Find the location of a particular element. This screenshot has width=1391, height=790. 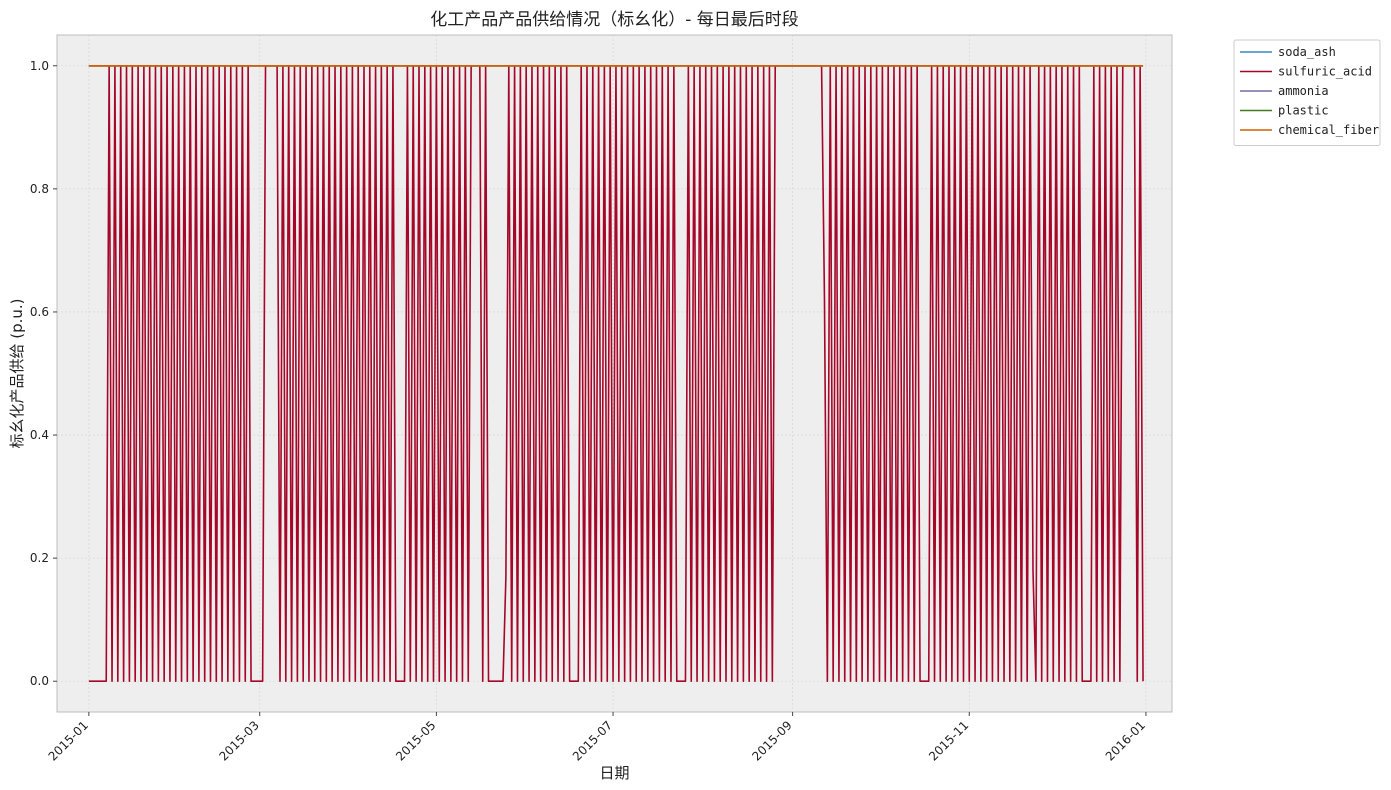

y-tick-label: 0.8 is located at coordinates (39, 189).